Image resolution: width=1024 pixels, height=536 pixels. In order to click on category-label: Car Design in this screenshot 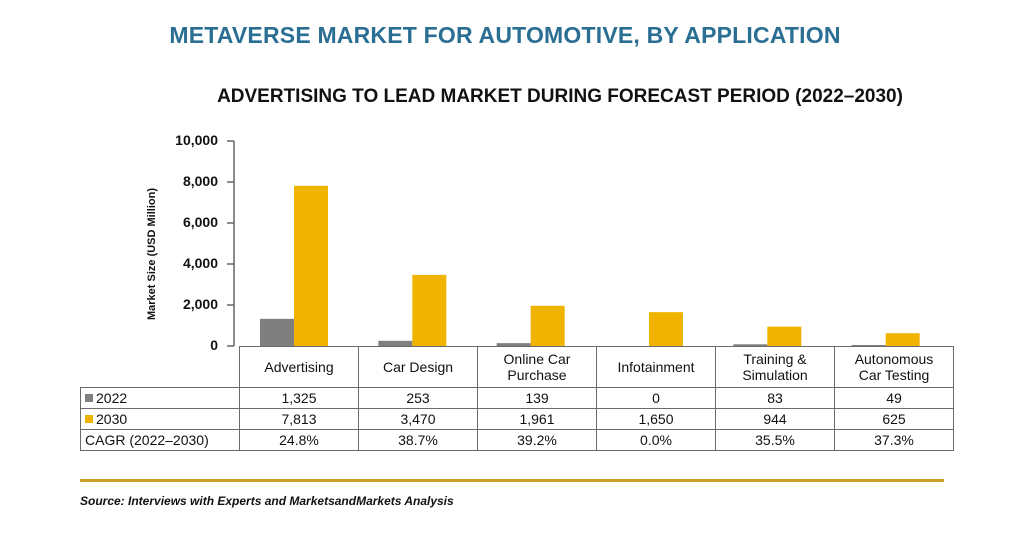, I will do `click(418, 367)`.